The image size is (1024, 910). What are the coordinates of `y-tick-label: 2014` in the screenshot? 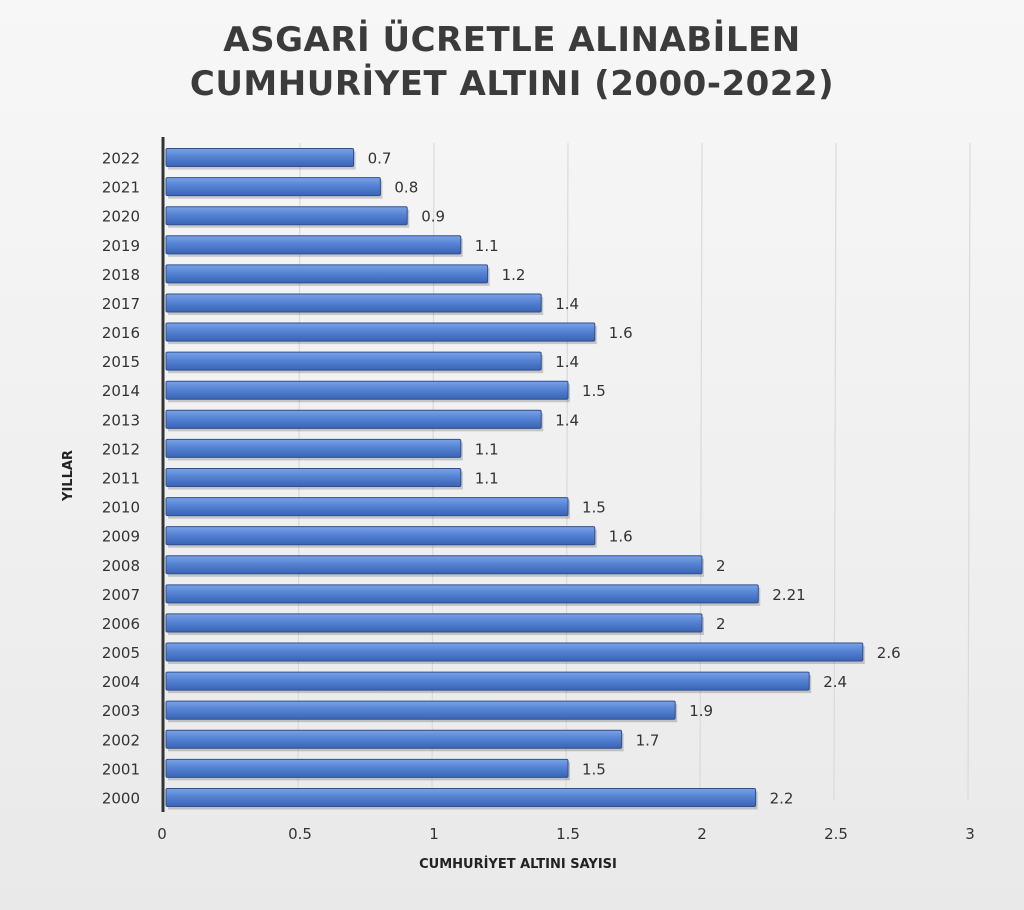 It's located at (121, 391).